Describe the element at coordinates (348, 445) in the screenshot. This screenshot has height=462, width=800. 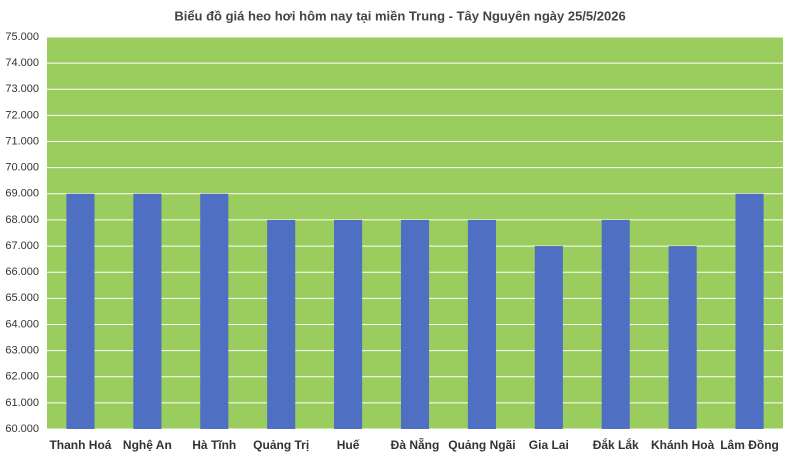
I see `x-tick-label: Huế` at that location.